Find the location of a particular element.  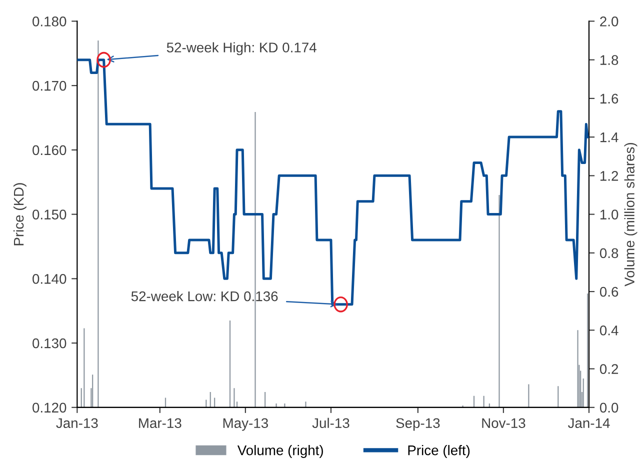

annotation: 52-week High: KD 0.174 is located at coordinates (241, 49).